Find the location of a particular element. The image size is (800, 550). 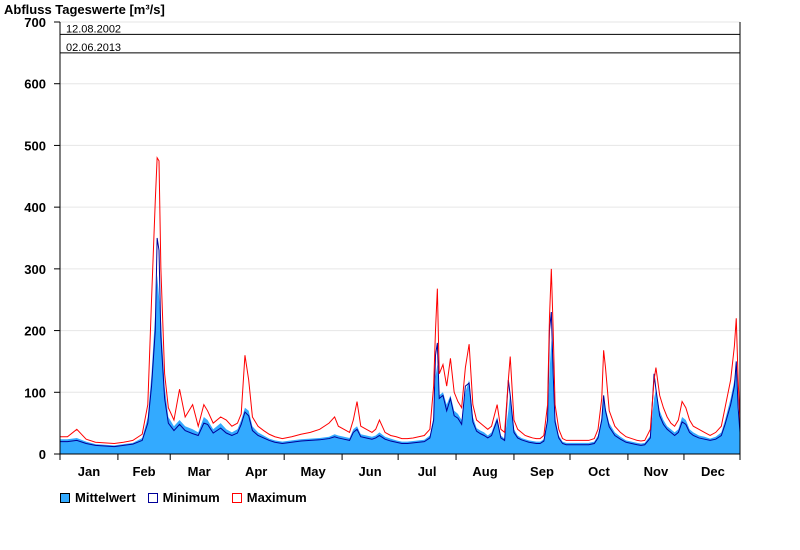

reference-lines: 12.08.2002 02.06.2013 is located at coordinates (400, 38).